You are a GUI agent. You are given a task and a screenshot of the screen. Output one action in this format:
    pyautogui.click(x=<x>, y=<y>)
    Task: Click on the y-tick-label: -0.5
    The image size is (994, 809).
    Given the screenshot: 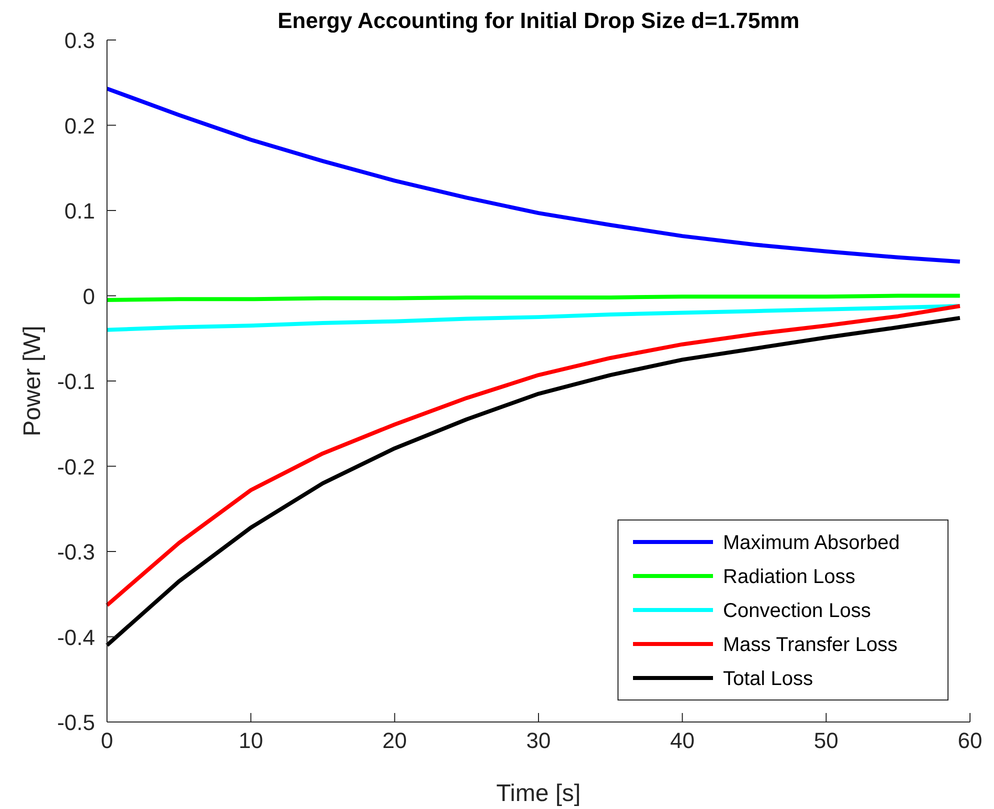 What is the action you would take?
    pyautogui.click(x=76, y=722)
    